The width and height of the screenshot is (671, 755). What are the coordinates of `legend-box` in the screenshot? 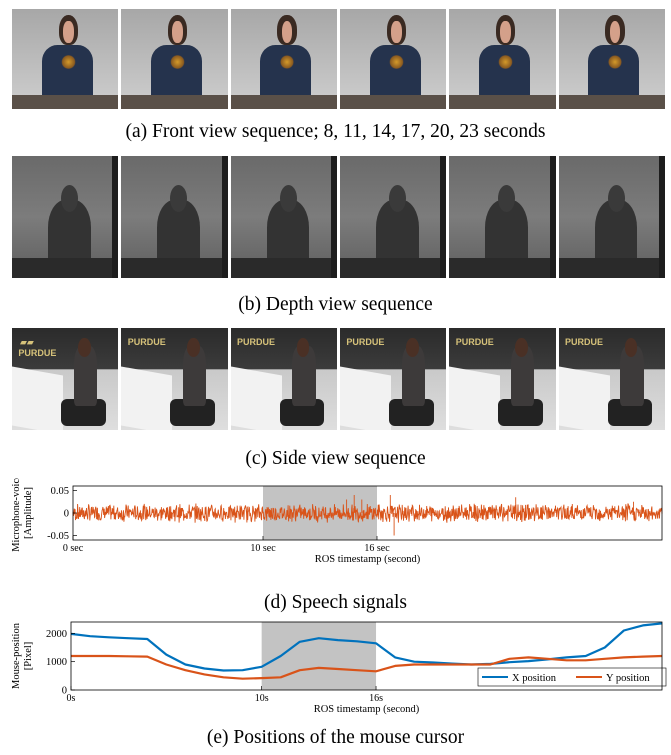 It's located at (572, 677).